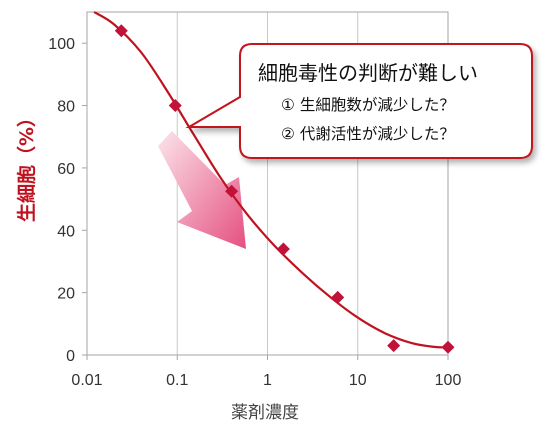 The height and width of the screenshot is (430, 557). I want to click on x-axis-label: 薬剤濃度, so click(265, 413).